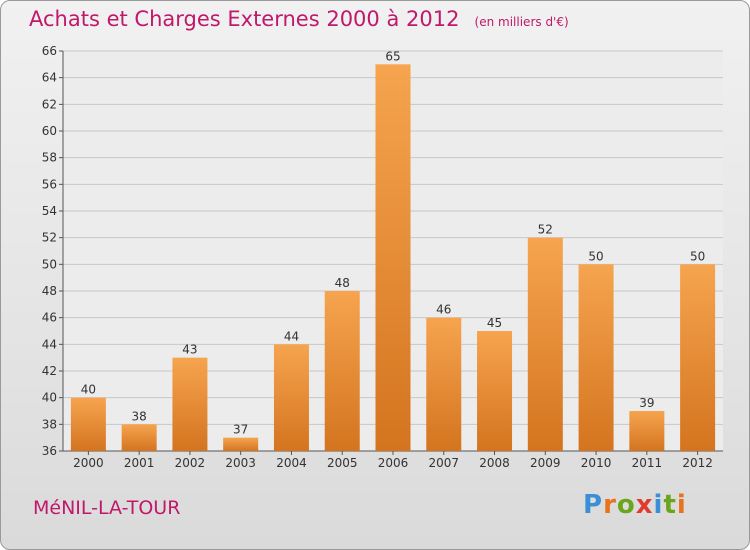 The height and width of the screenshot is (550, 750). I want to click on bar-value-label: 40, so click(88, 390).